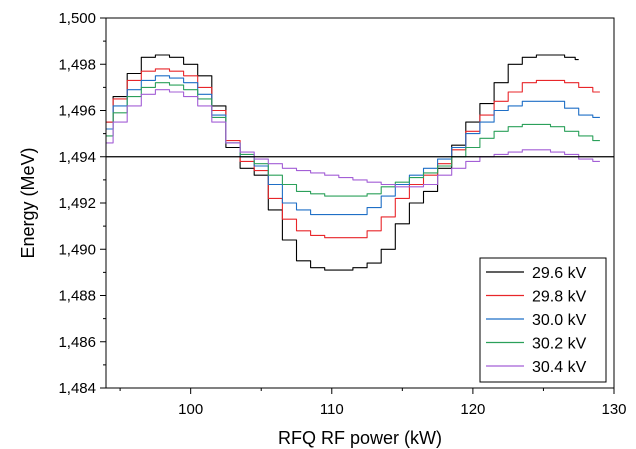 This screenshot has width=636, height=449. Describe the element at coordinates (559, 344) in the screenshot. I see `legend-label: 30.2 kV` at that location.